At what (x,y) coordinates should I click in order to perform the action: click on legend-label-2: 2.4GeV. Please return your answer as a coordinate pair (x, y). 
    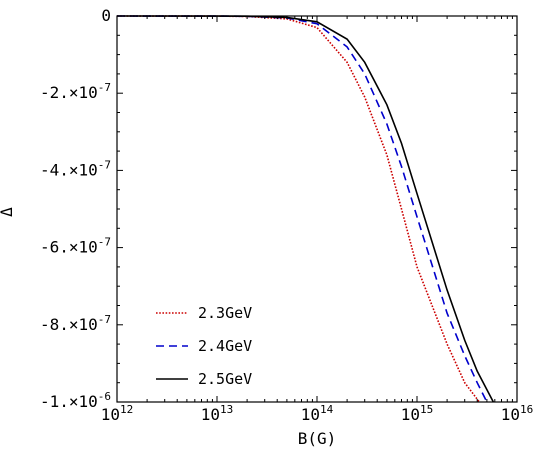
    Looking at the image, I should click on (225, 346).